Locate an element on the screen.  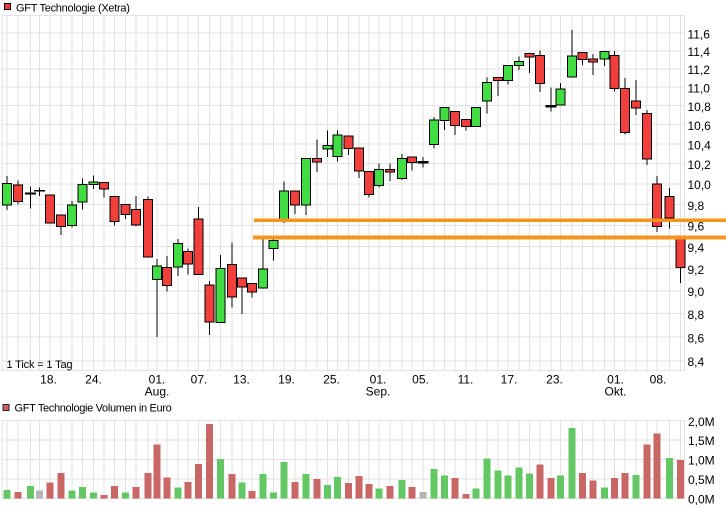
svg-text:GFT Technologie Volumen in Eur: GFT Technologie Volumen in Euro is located at coordinates (93, 409).